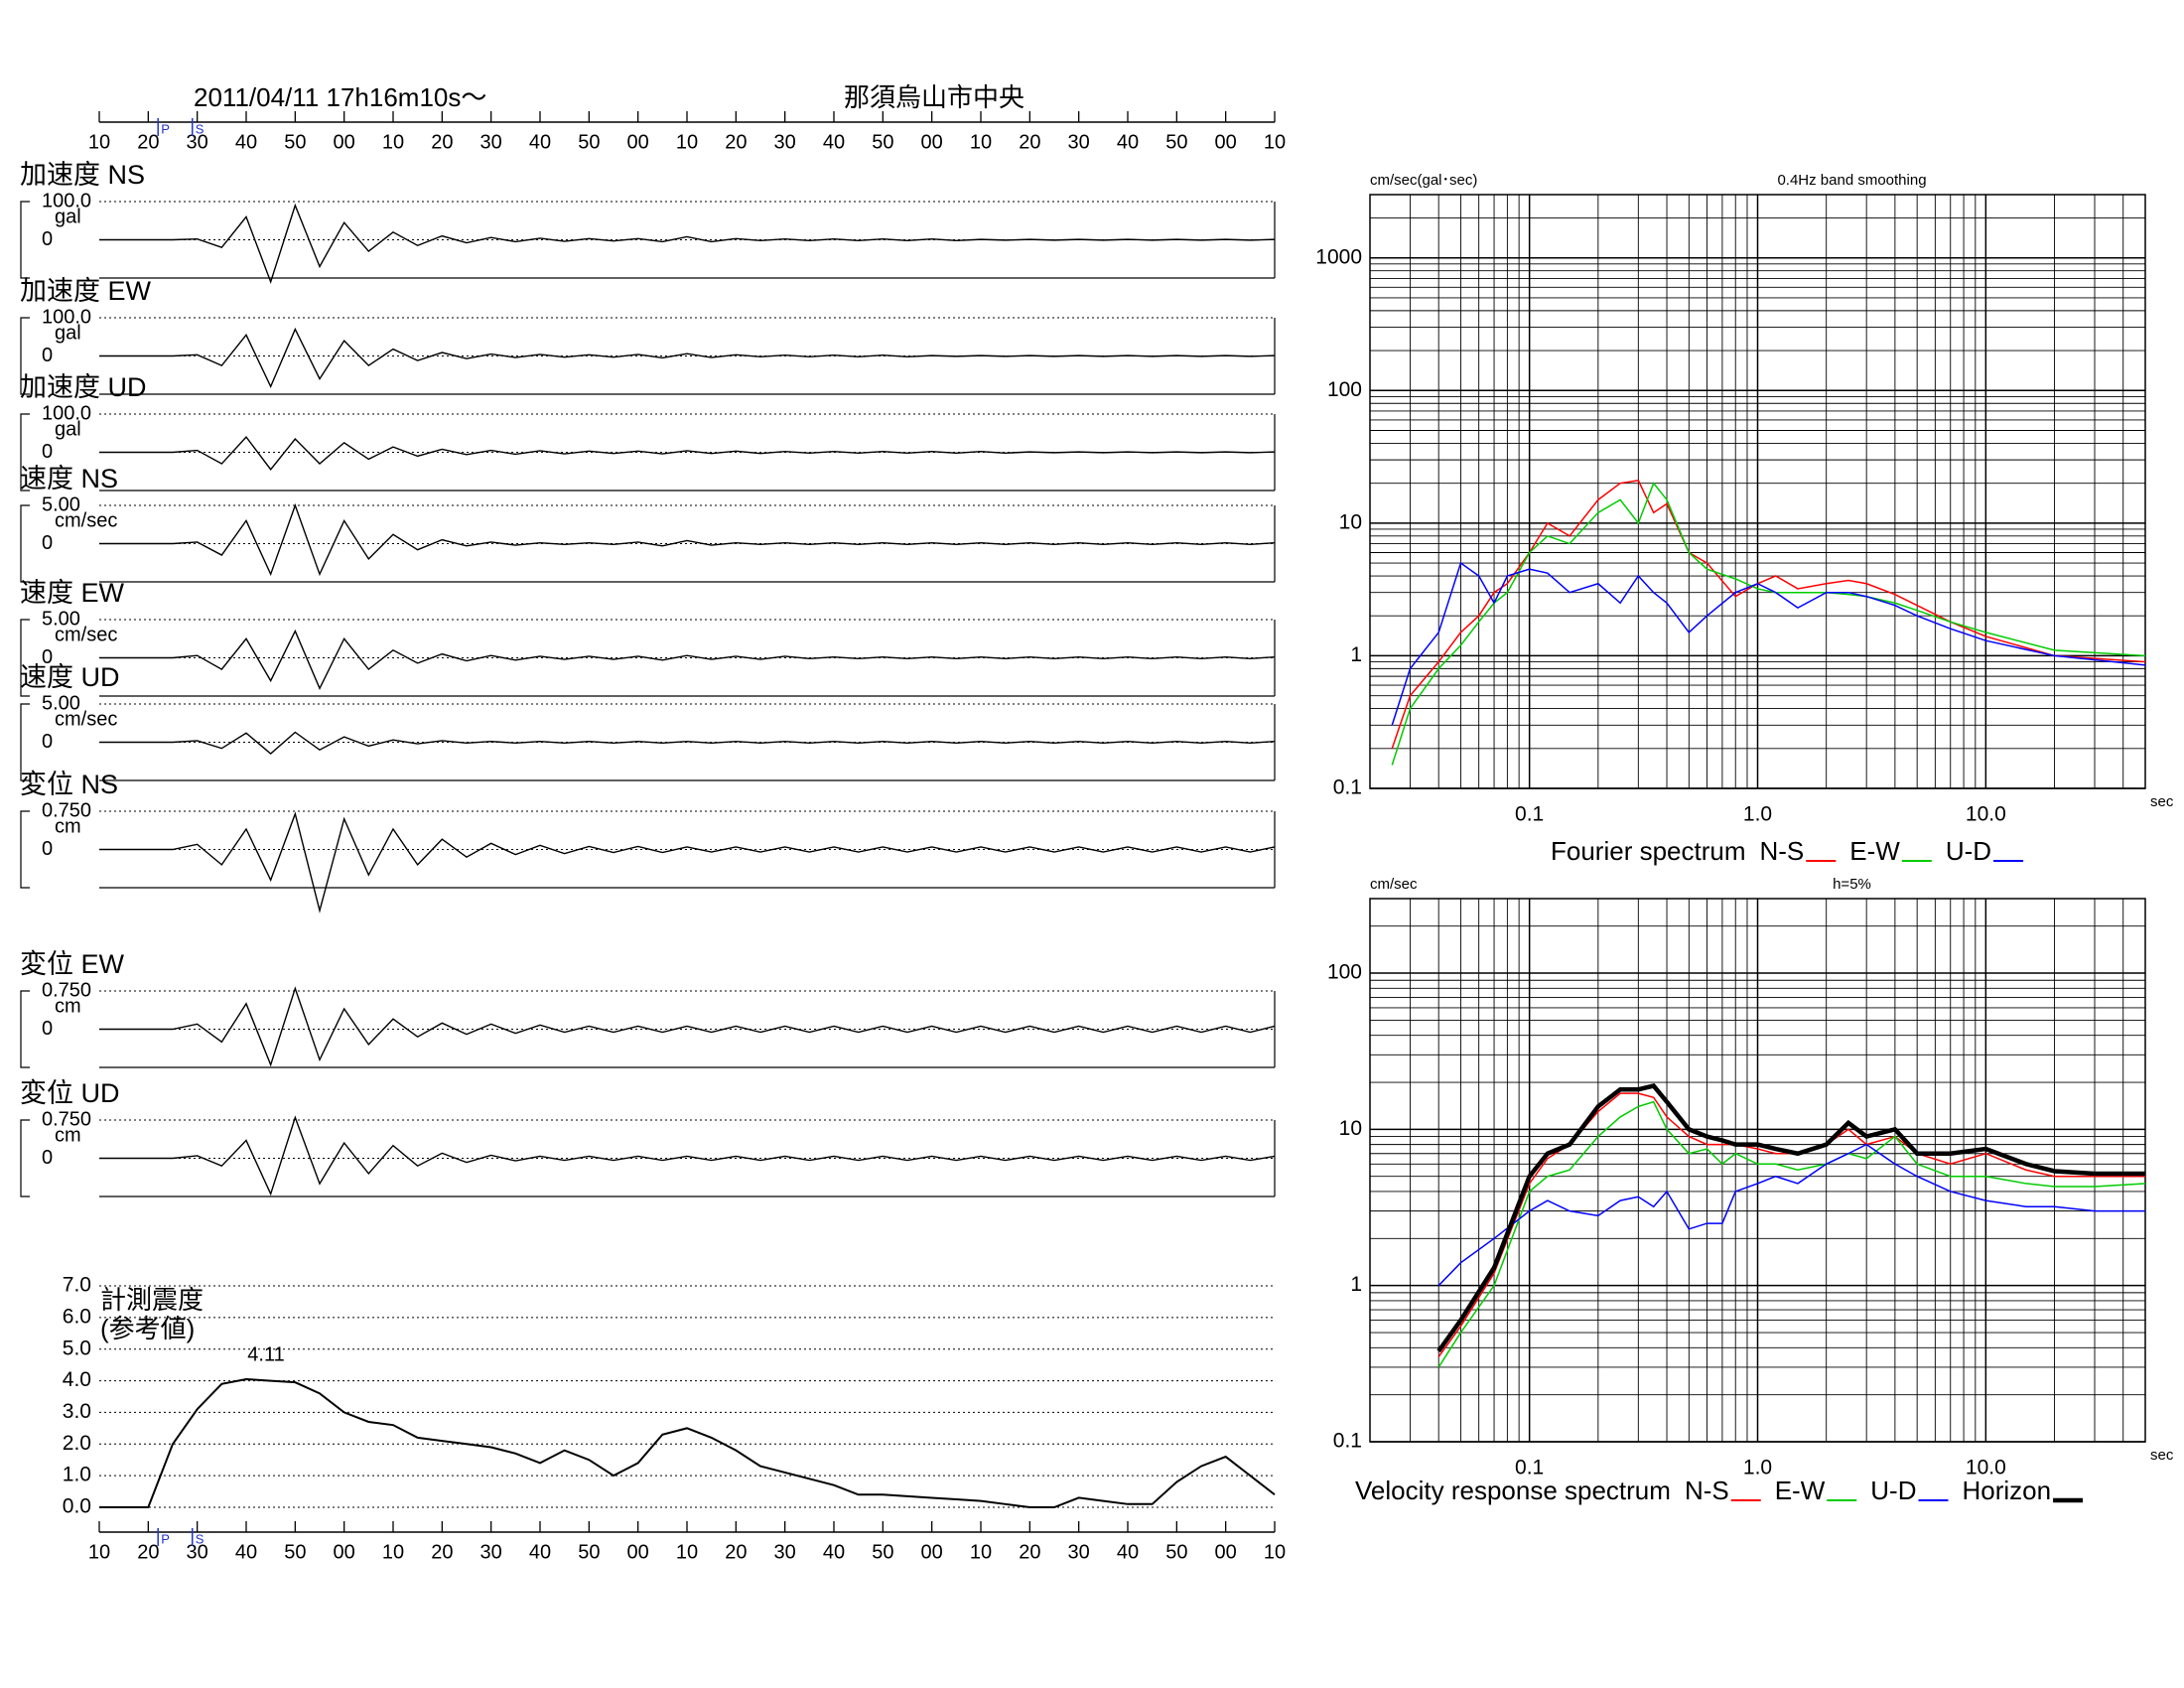  I want to click on intensity-line, so click(687, 1442).